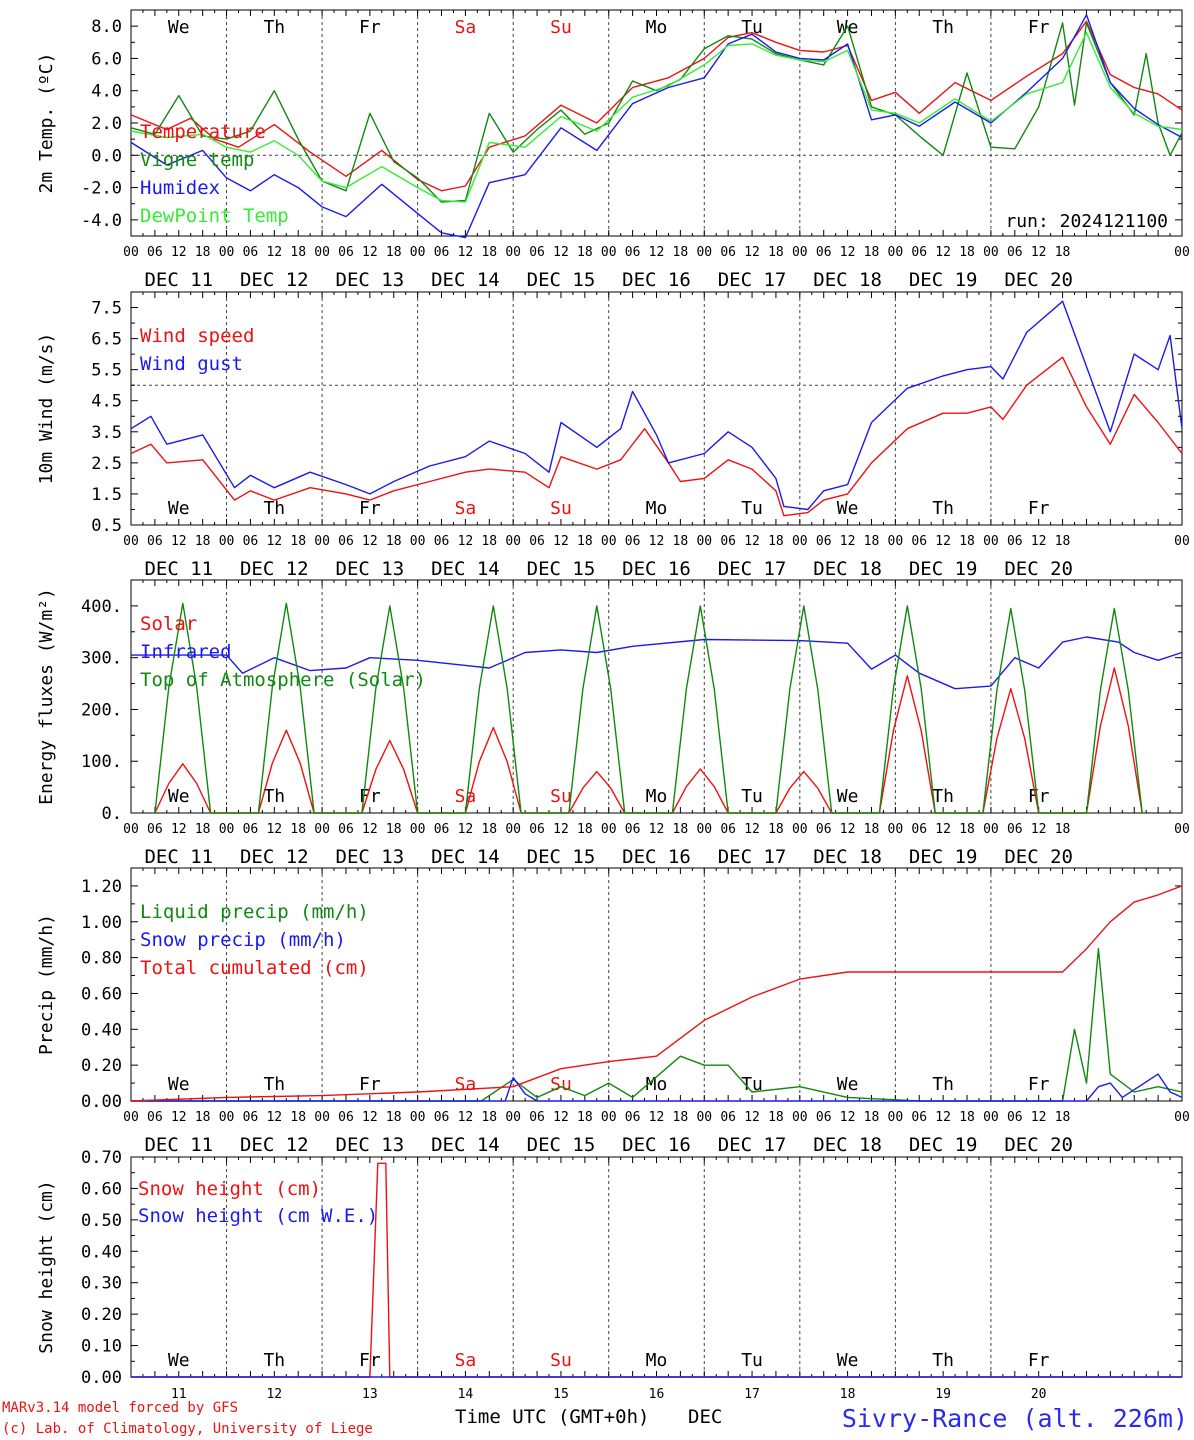  Describe the element at coordinates (943, 1394) in the screenshot. I see `day-number-label: 19` at that location.